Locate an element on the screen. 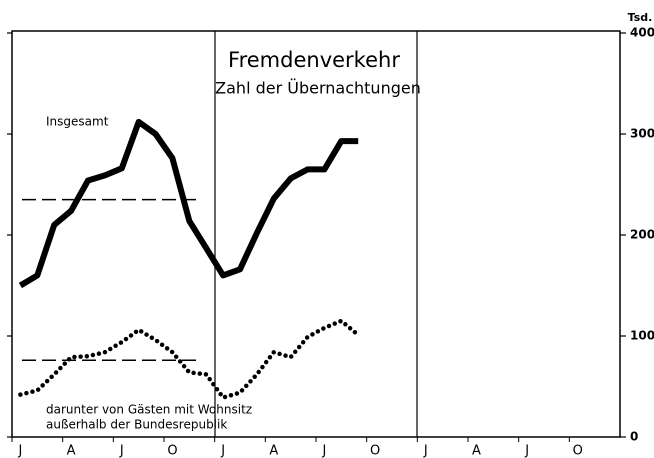 The image size is (654, 458). legend-label: Insgesamt is located at coordinates (77, 122).